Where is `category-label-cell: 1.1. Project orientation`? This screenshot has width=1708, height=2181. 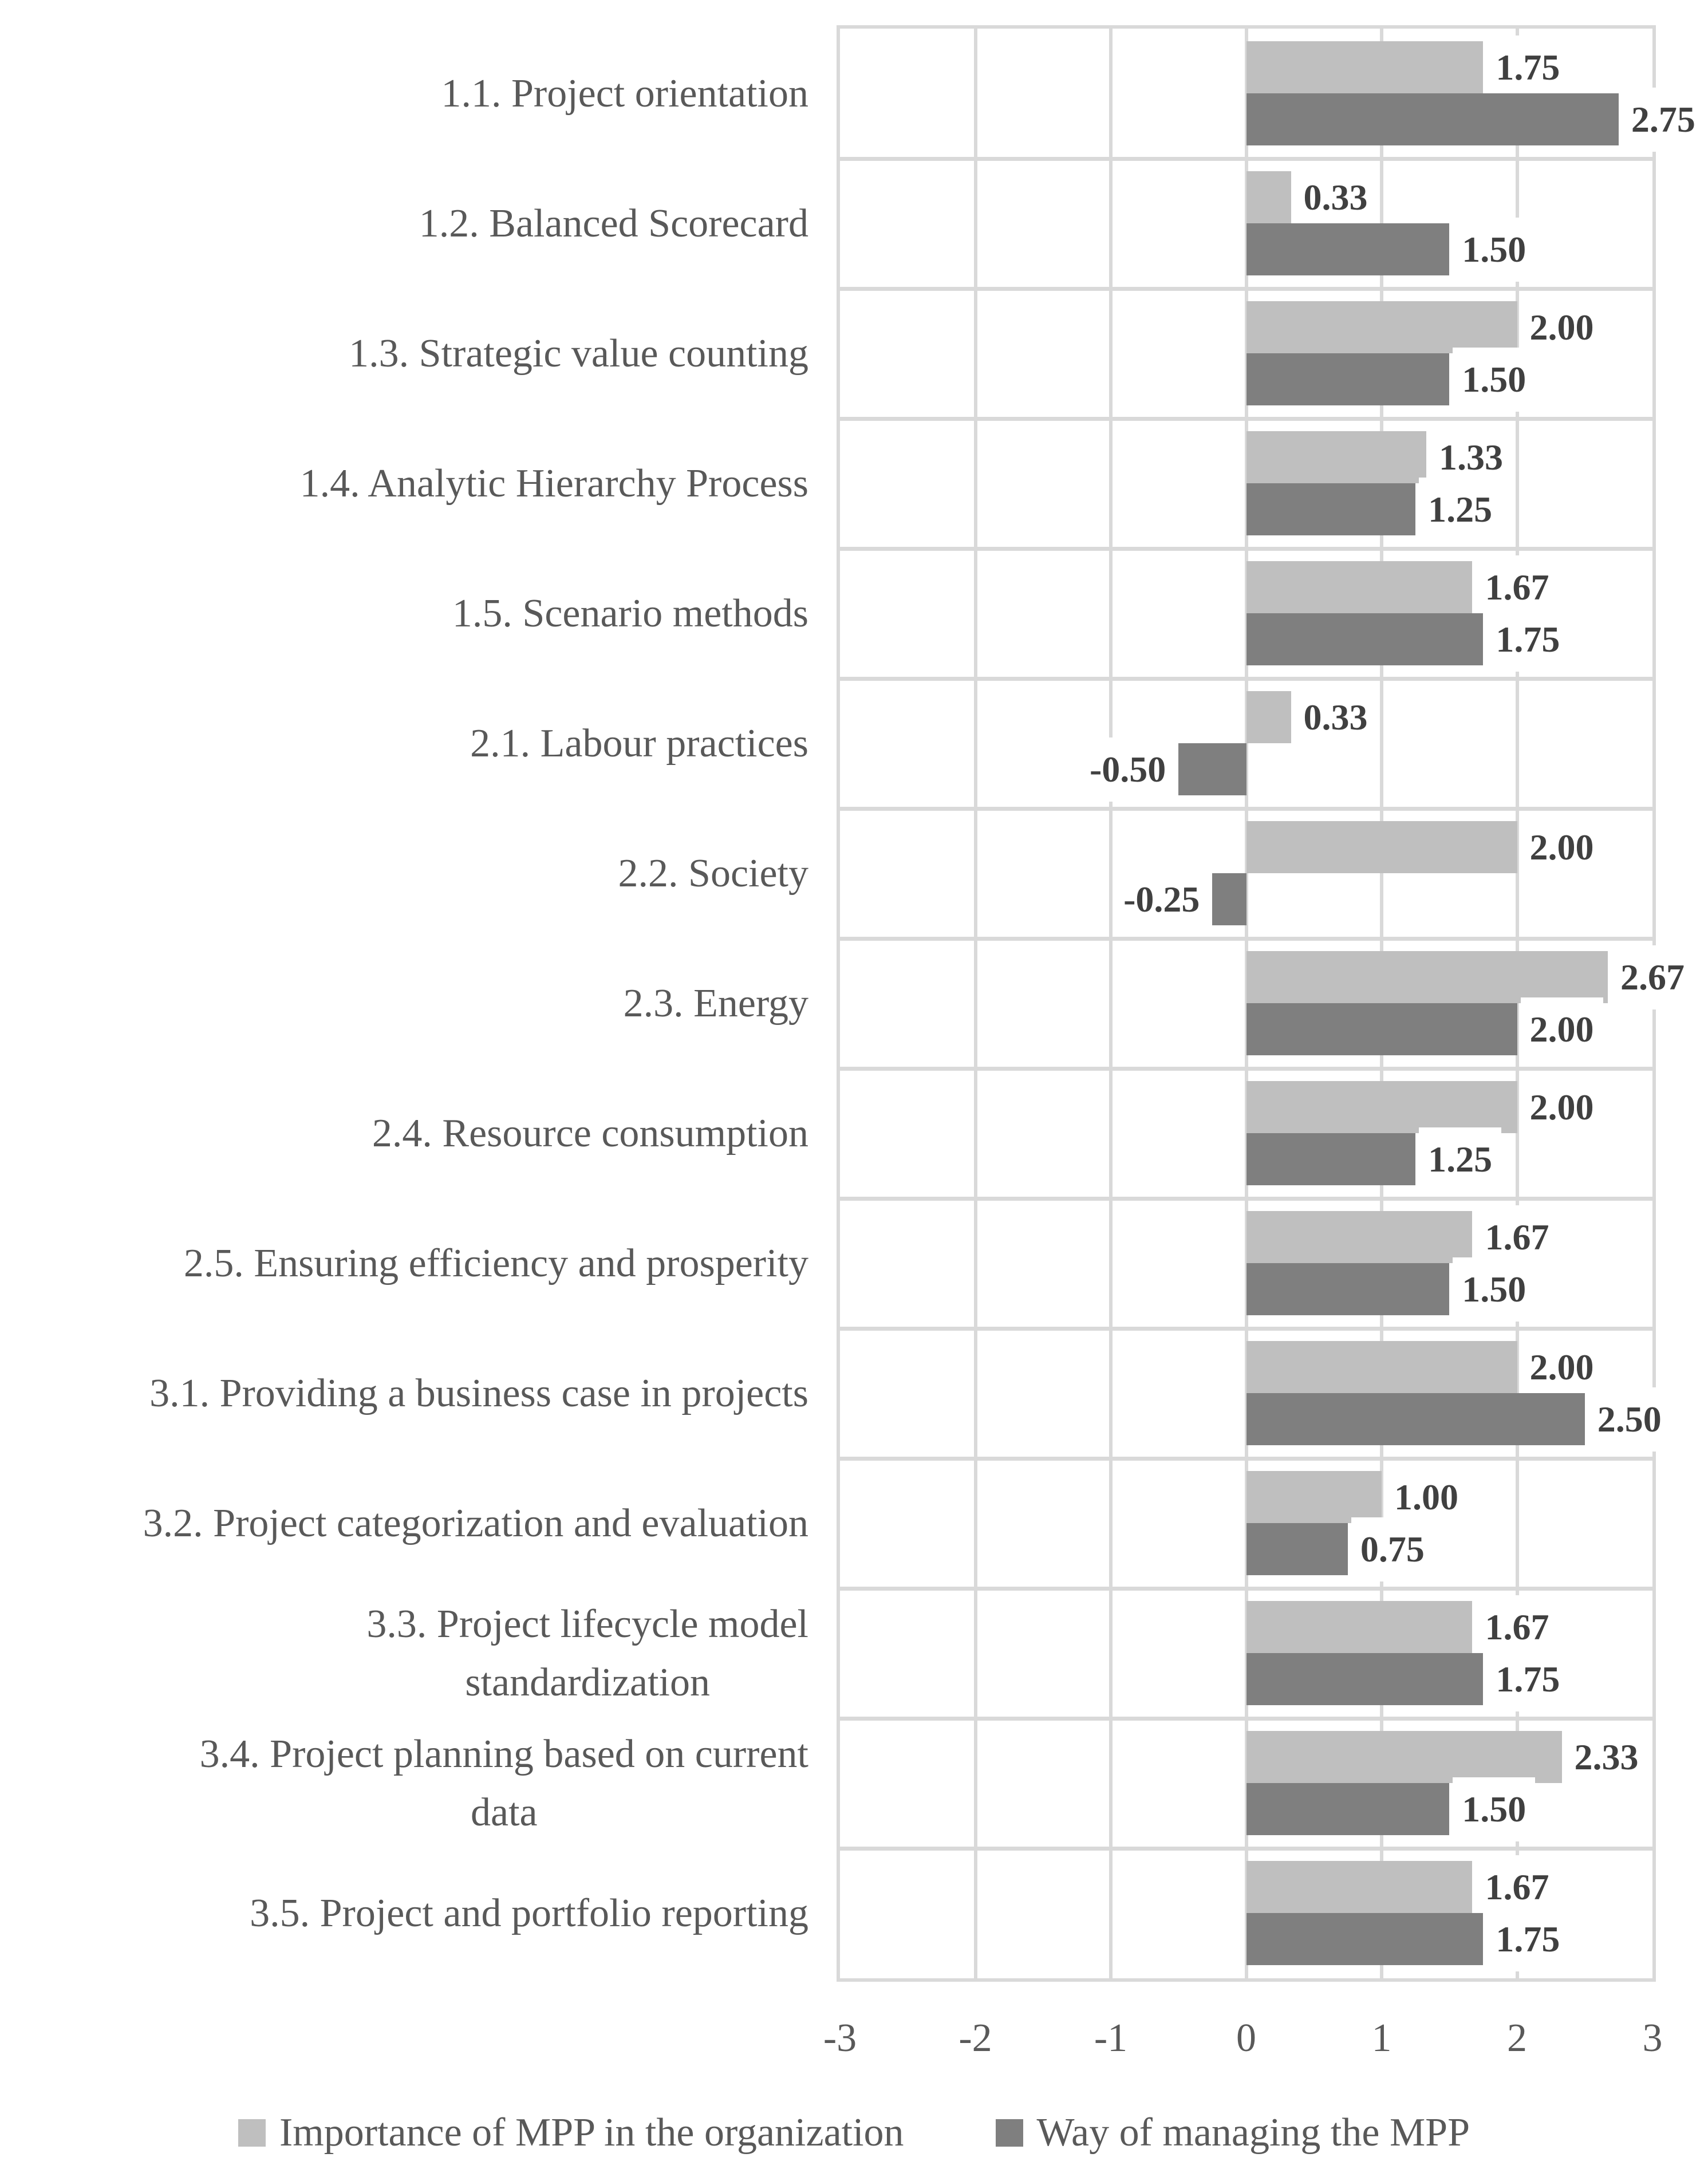
category-label-cell: 1.1. Project orientation is located at coordinates (404, 94).